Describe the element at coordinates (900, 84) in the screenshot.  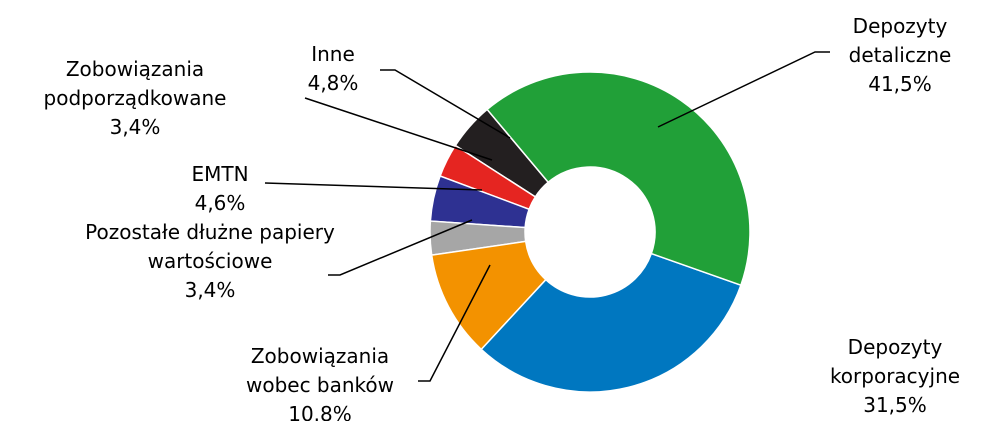
I see `value-label: 41,5%` at that location.